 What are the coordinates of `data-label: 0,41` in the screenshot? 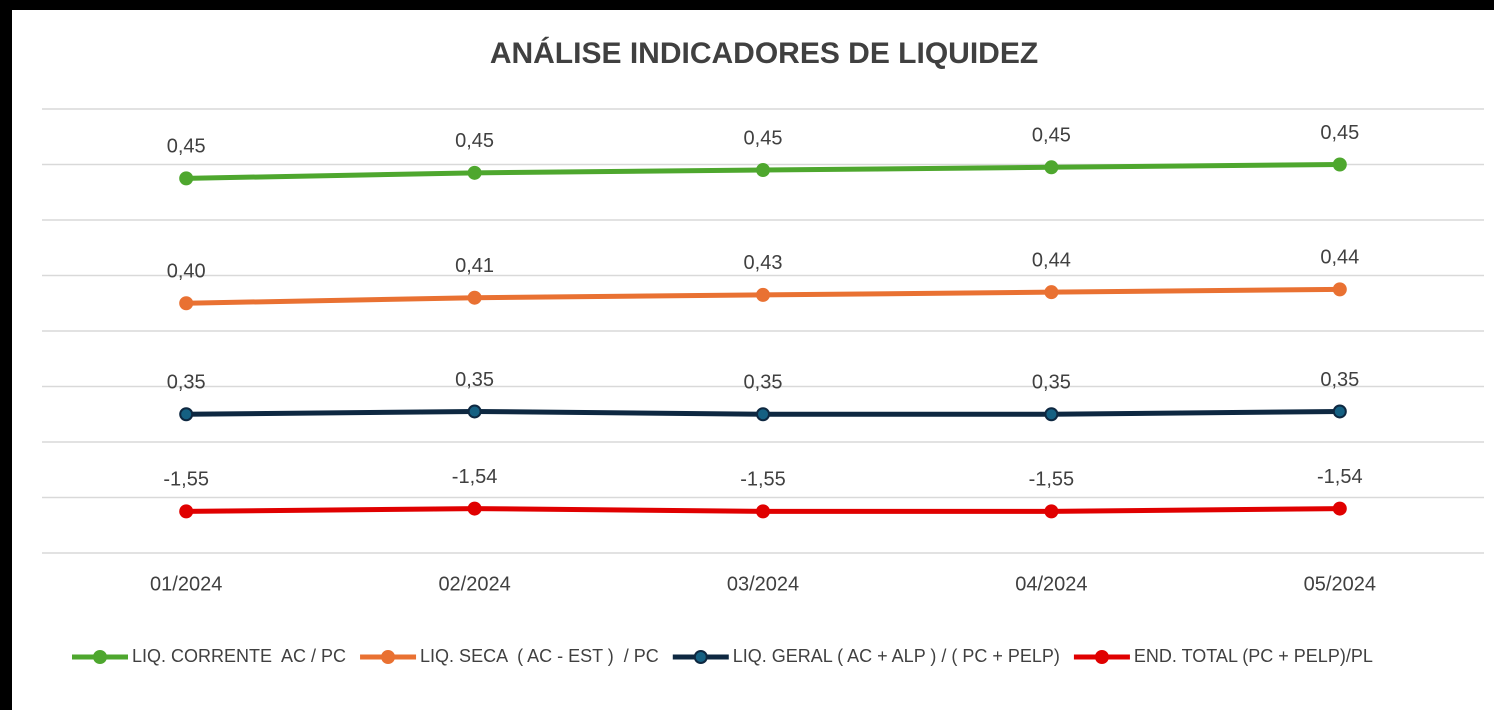 It's located at (474, 266).